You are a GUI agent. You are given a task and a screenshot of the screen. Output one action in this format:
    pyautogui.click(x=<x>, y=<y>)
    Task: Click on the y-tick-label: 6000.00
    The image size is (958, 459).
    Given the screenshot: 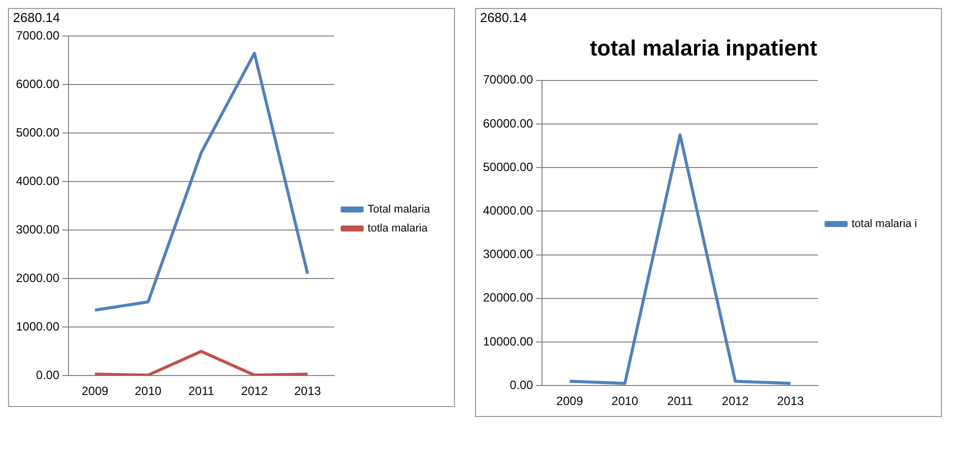 What is the action you would take?
    pyautogui.click(x=38, y=84)
    